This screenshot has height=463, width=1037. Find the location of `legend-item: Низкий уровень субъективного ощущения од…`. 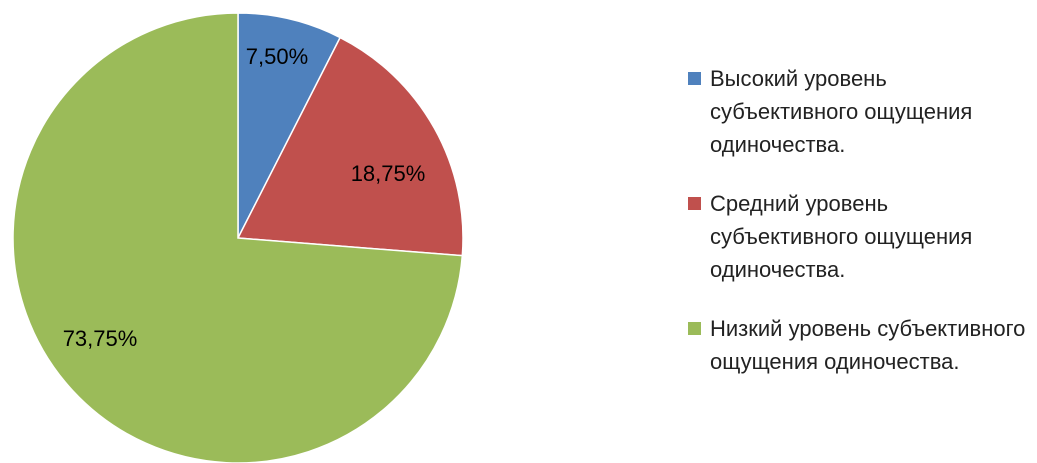

legend-item: Низкий уровень субъективного ощущения од… is located at coordinates (858, 345).